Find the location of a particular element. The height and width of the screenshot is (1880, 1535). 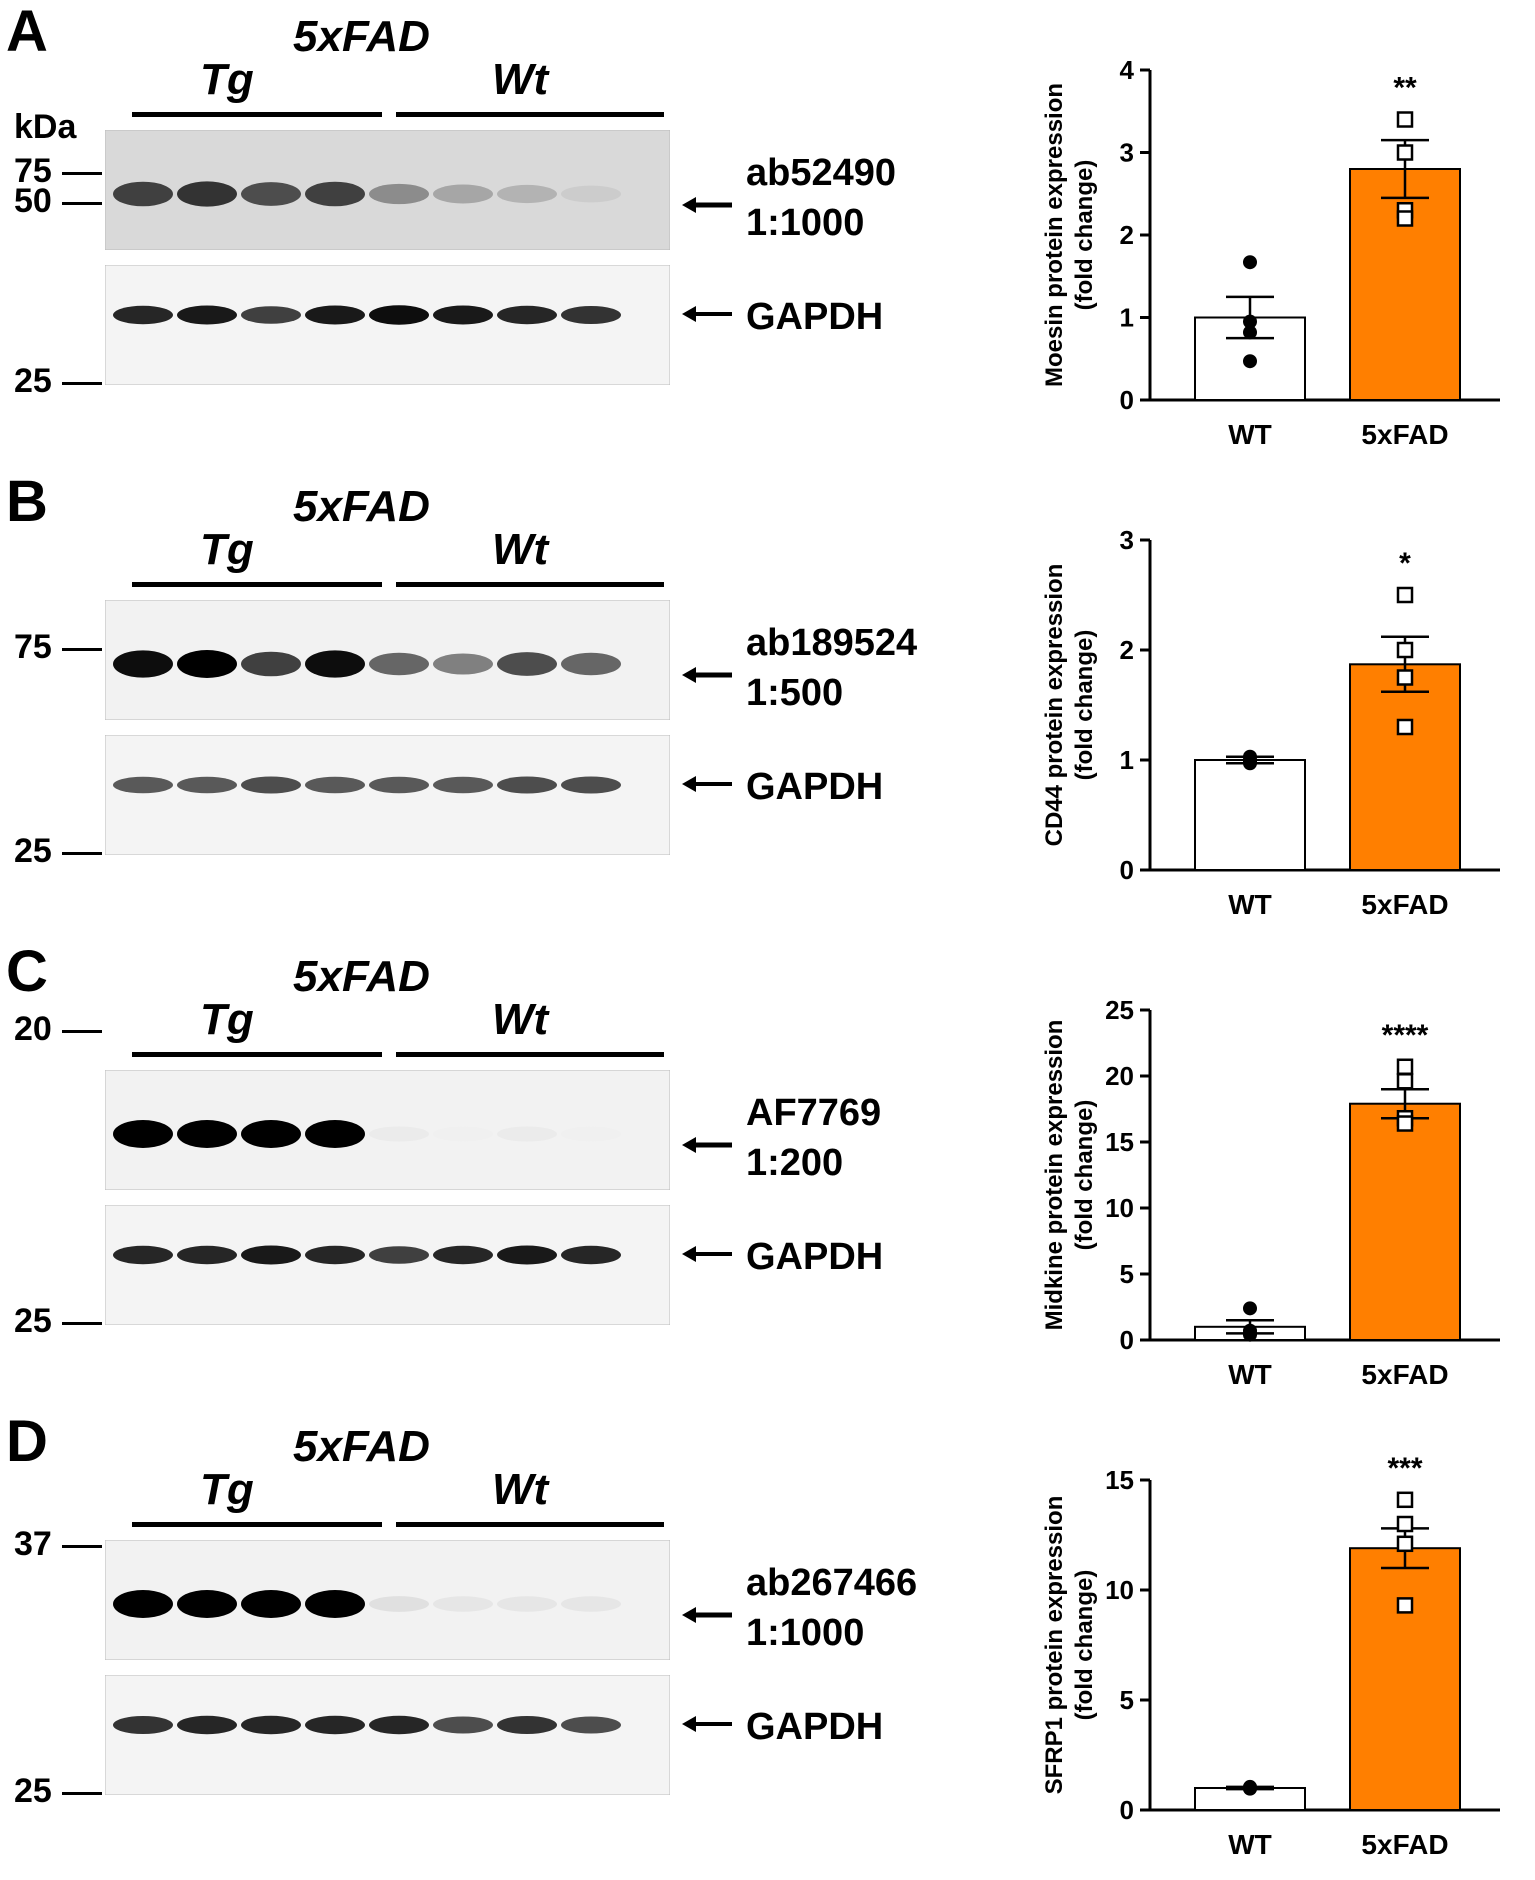

mw-marker-label: 50 is located at coordinates (33, 201).